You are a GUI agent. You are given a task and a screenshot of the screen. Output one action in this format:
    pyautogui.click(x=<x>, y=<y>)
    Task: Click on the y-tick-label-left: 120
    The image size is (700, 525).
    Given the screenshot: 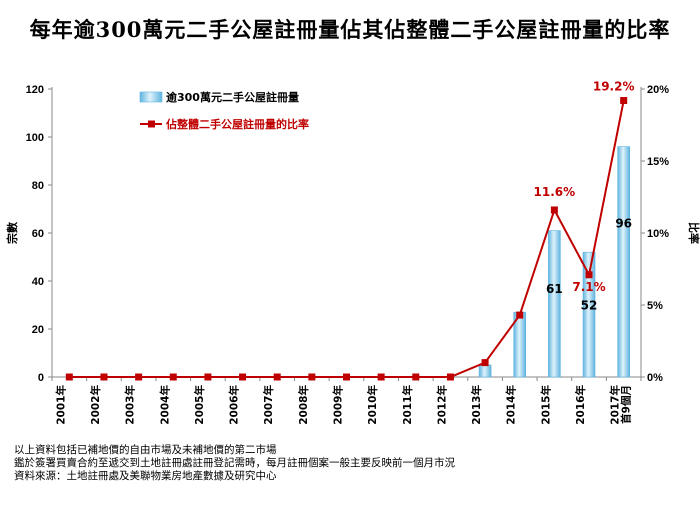 What is the action you would take?
    pyautogui.click(x=35, y=90)
    